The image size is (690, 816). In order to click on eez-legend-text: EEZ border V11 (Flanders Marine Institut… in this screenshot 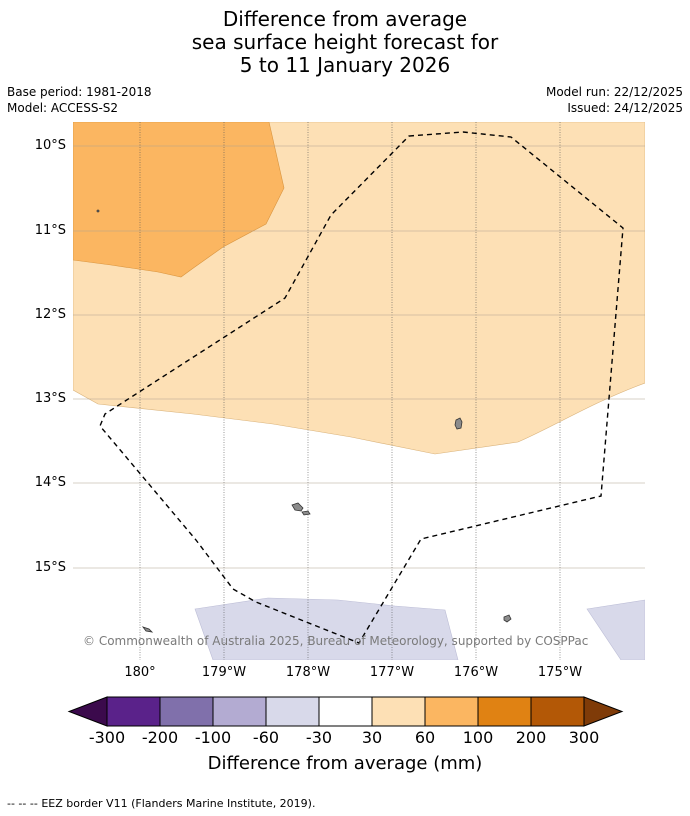, I will do `click(178, 803)`.